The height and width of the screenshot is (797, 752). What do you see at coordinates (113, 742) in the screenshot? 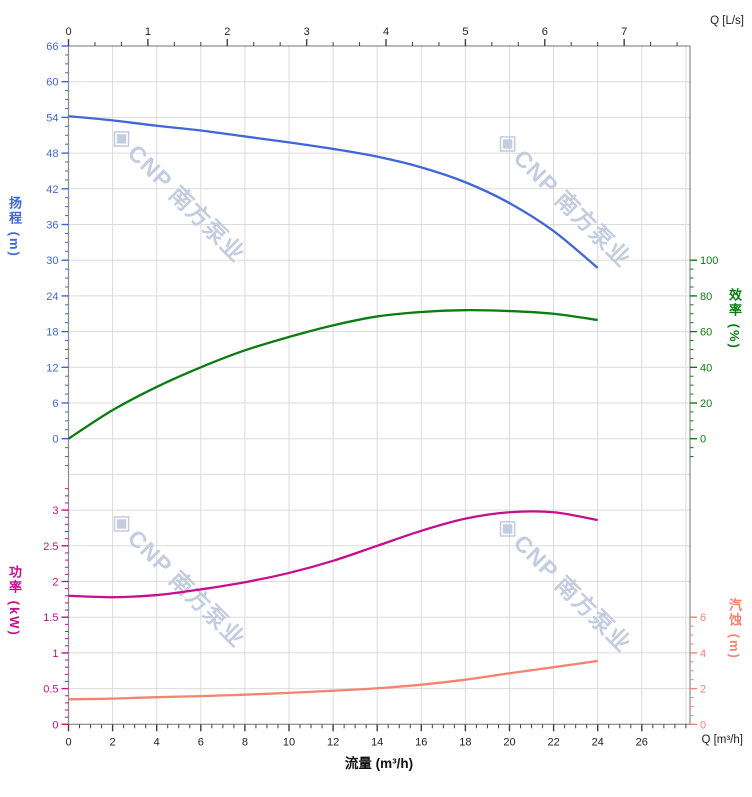
I see `bottom-axis-ticks-label: 2` at bounding box center [113, 742].